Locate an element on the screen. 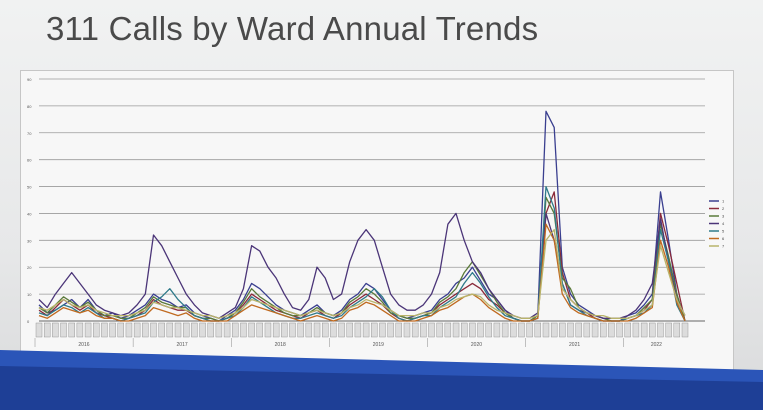 Image resolution: width=763 pixels, height=410 pixels. y-tick-label: 60 is located at coordinates (29, 160).